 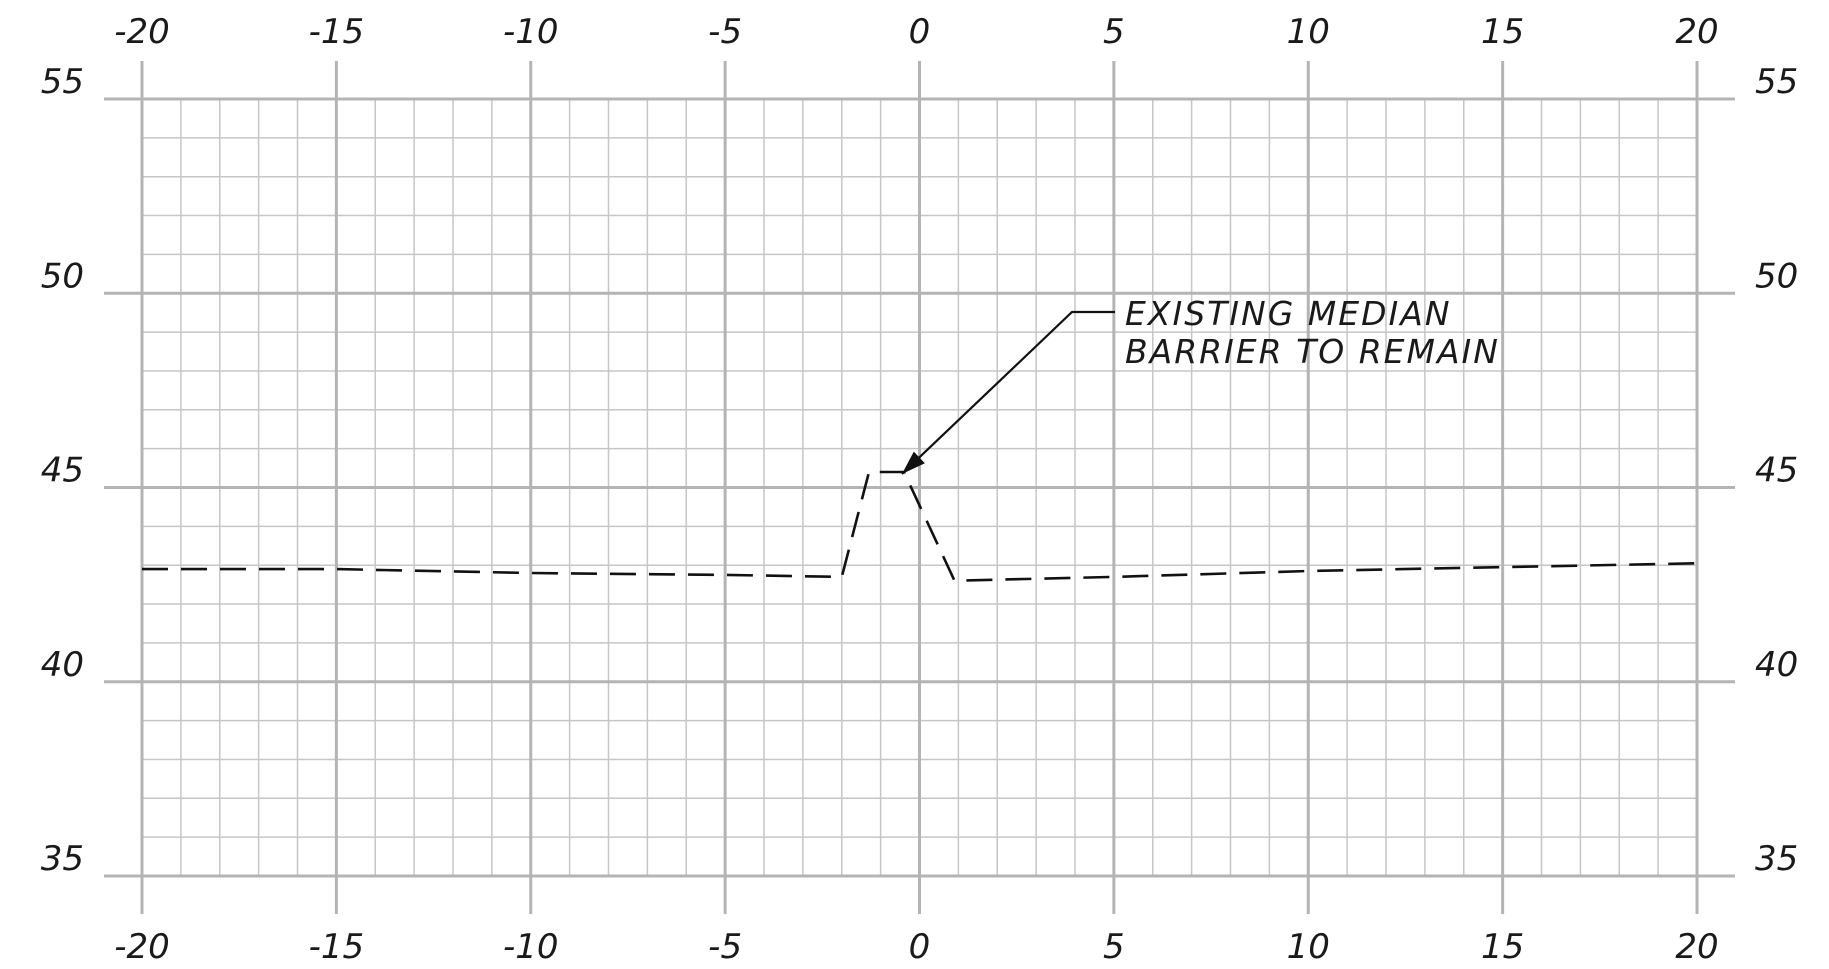 What do you see at coordinates (1200, 384) in the screenshot?
I see `annotation: EXISTING MEDIAN BARRIER TO REMAIN` at bounding box center [1200, 384].